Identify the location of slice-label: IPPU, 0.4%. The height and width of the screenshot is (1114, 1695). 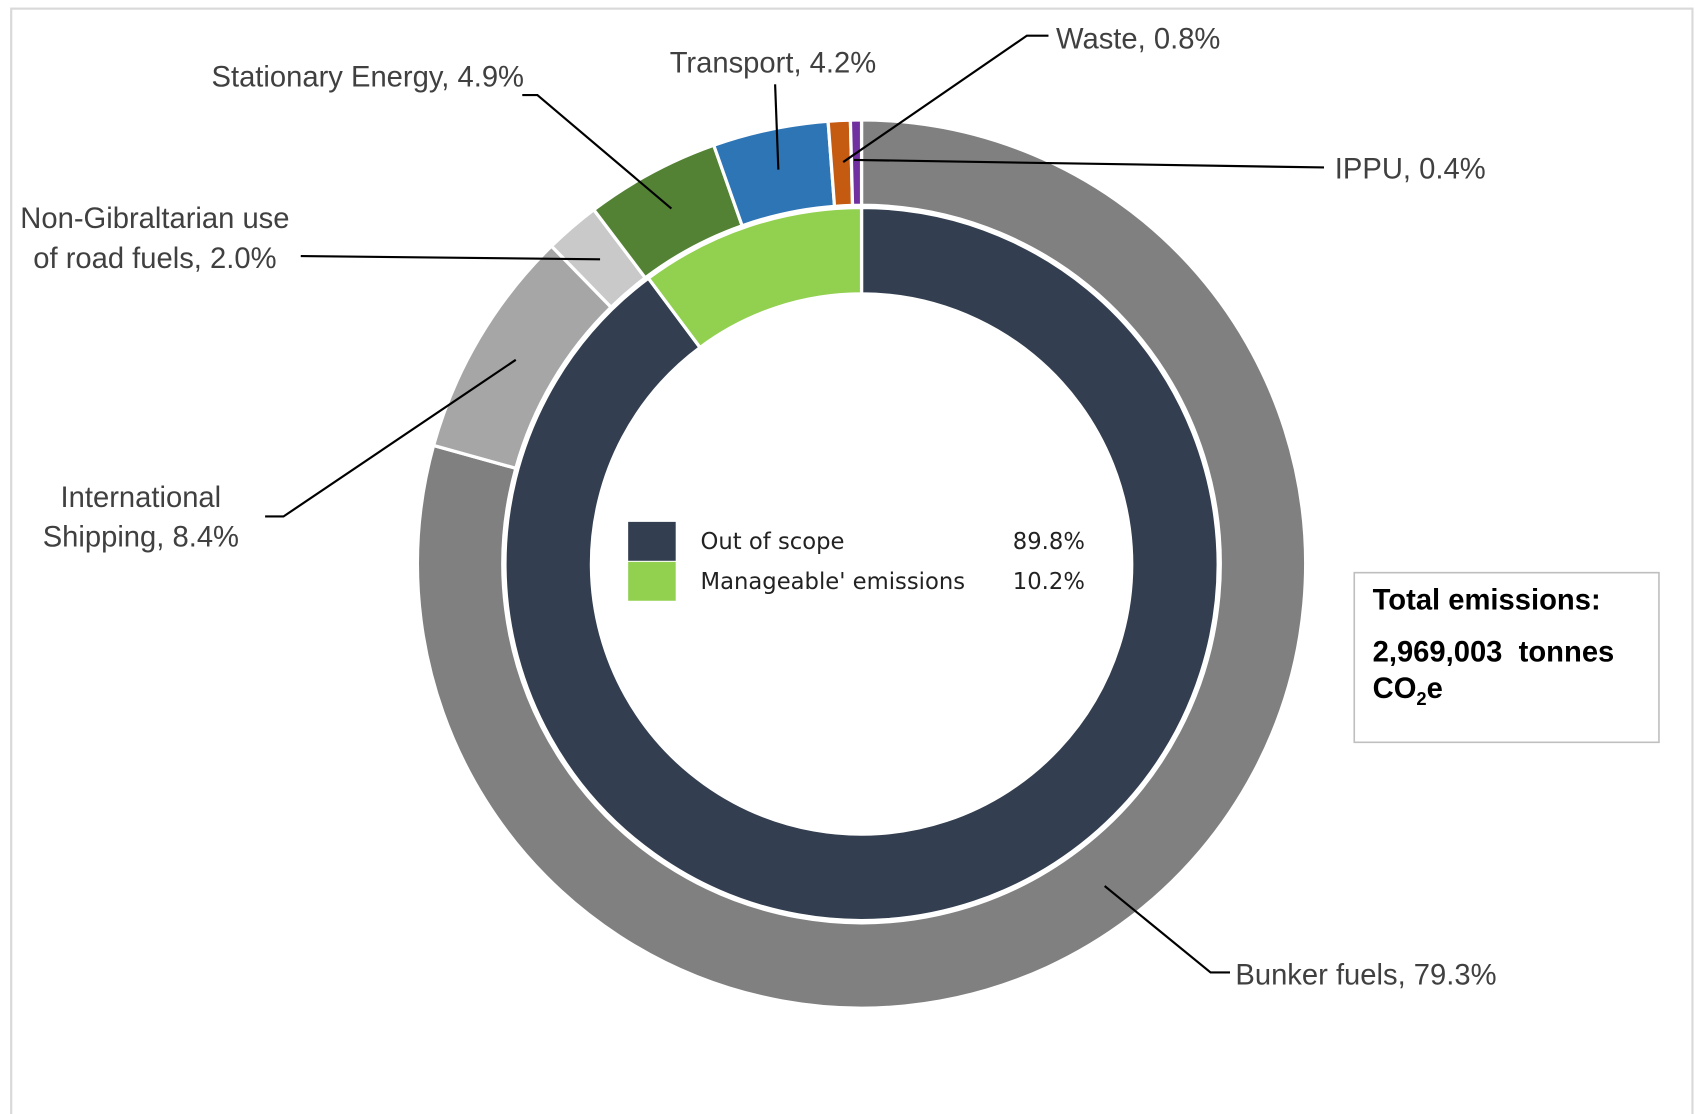
(1464, 169).